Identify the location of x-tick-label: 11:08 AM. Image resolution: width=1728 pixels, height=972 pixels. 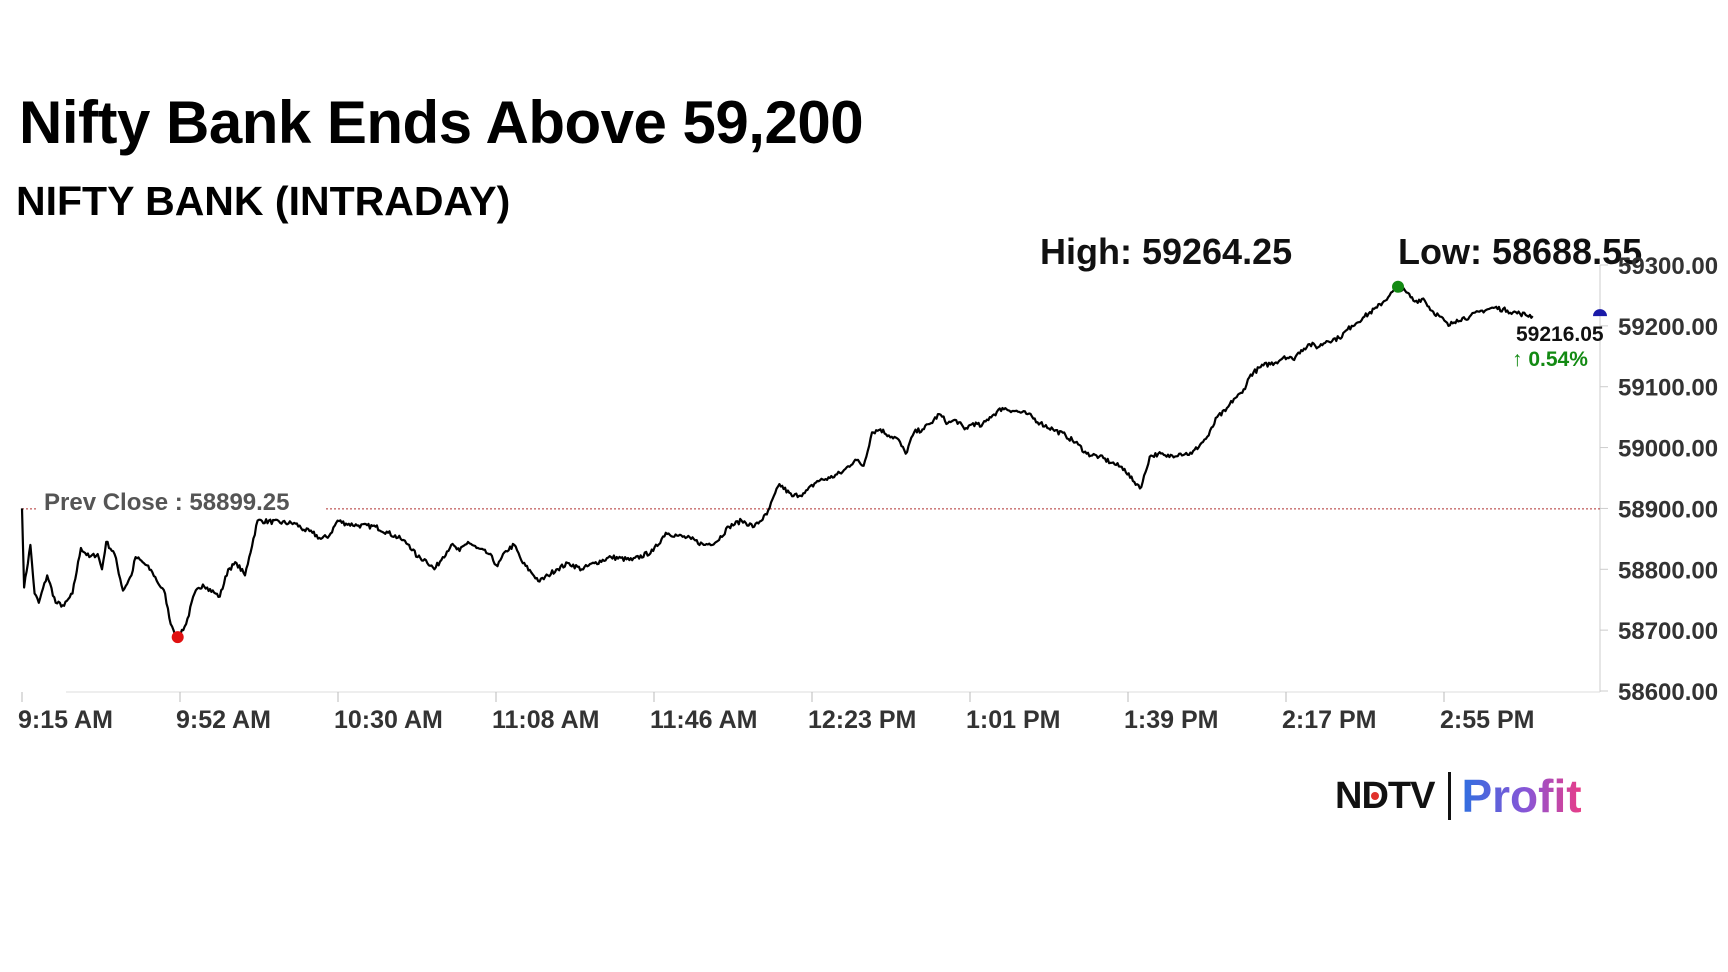
(545, 720).